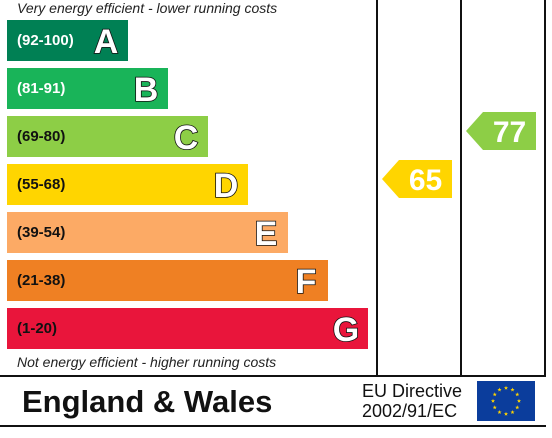 This screenshot has width=552, height=438. I want to click on band-letter-text: F, so click(306, 282).